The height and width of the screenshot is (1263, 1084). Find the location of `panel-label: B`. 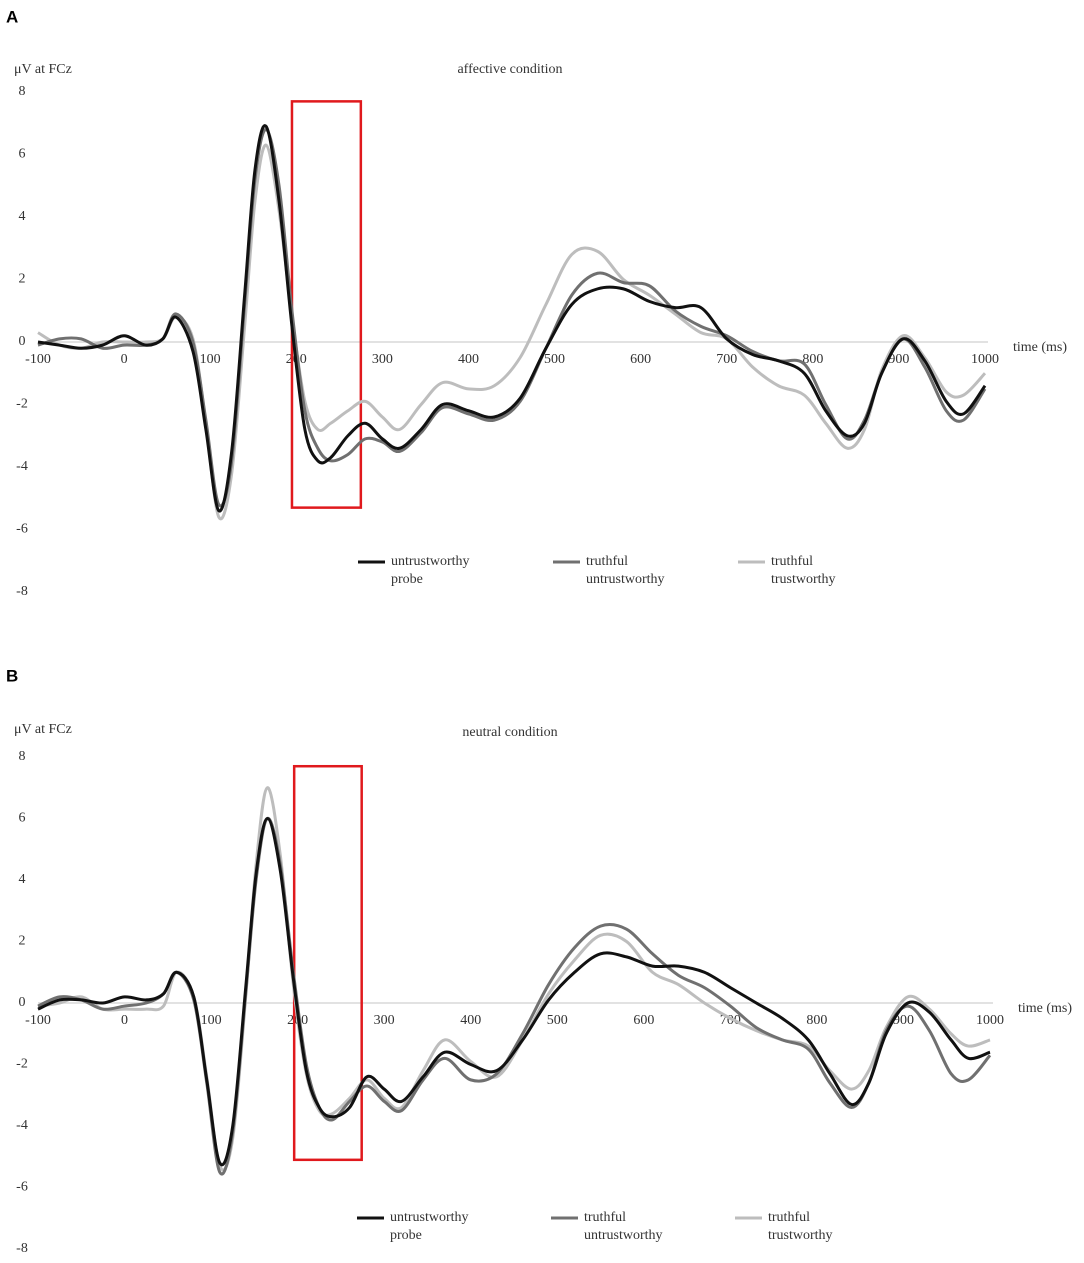

panel-label: B is located at coordinates (12, 675).